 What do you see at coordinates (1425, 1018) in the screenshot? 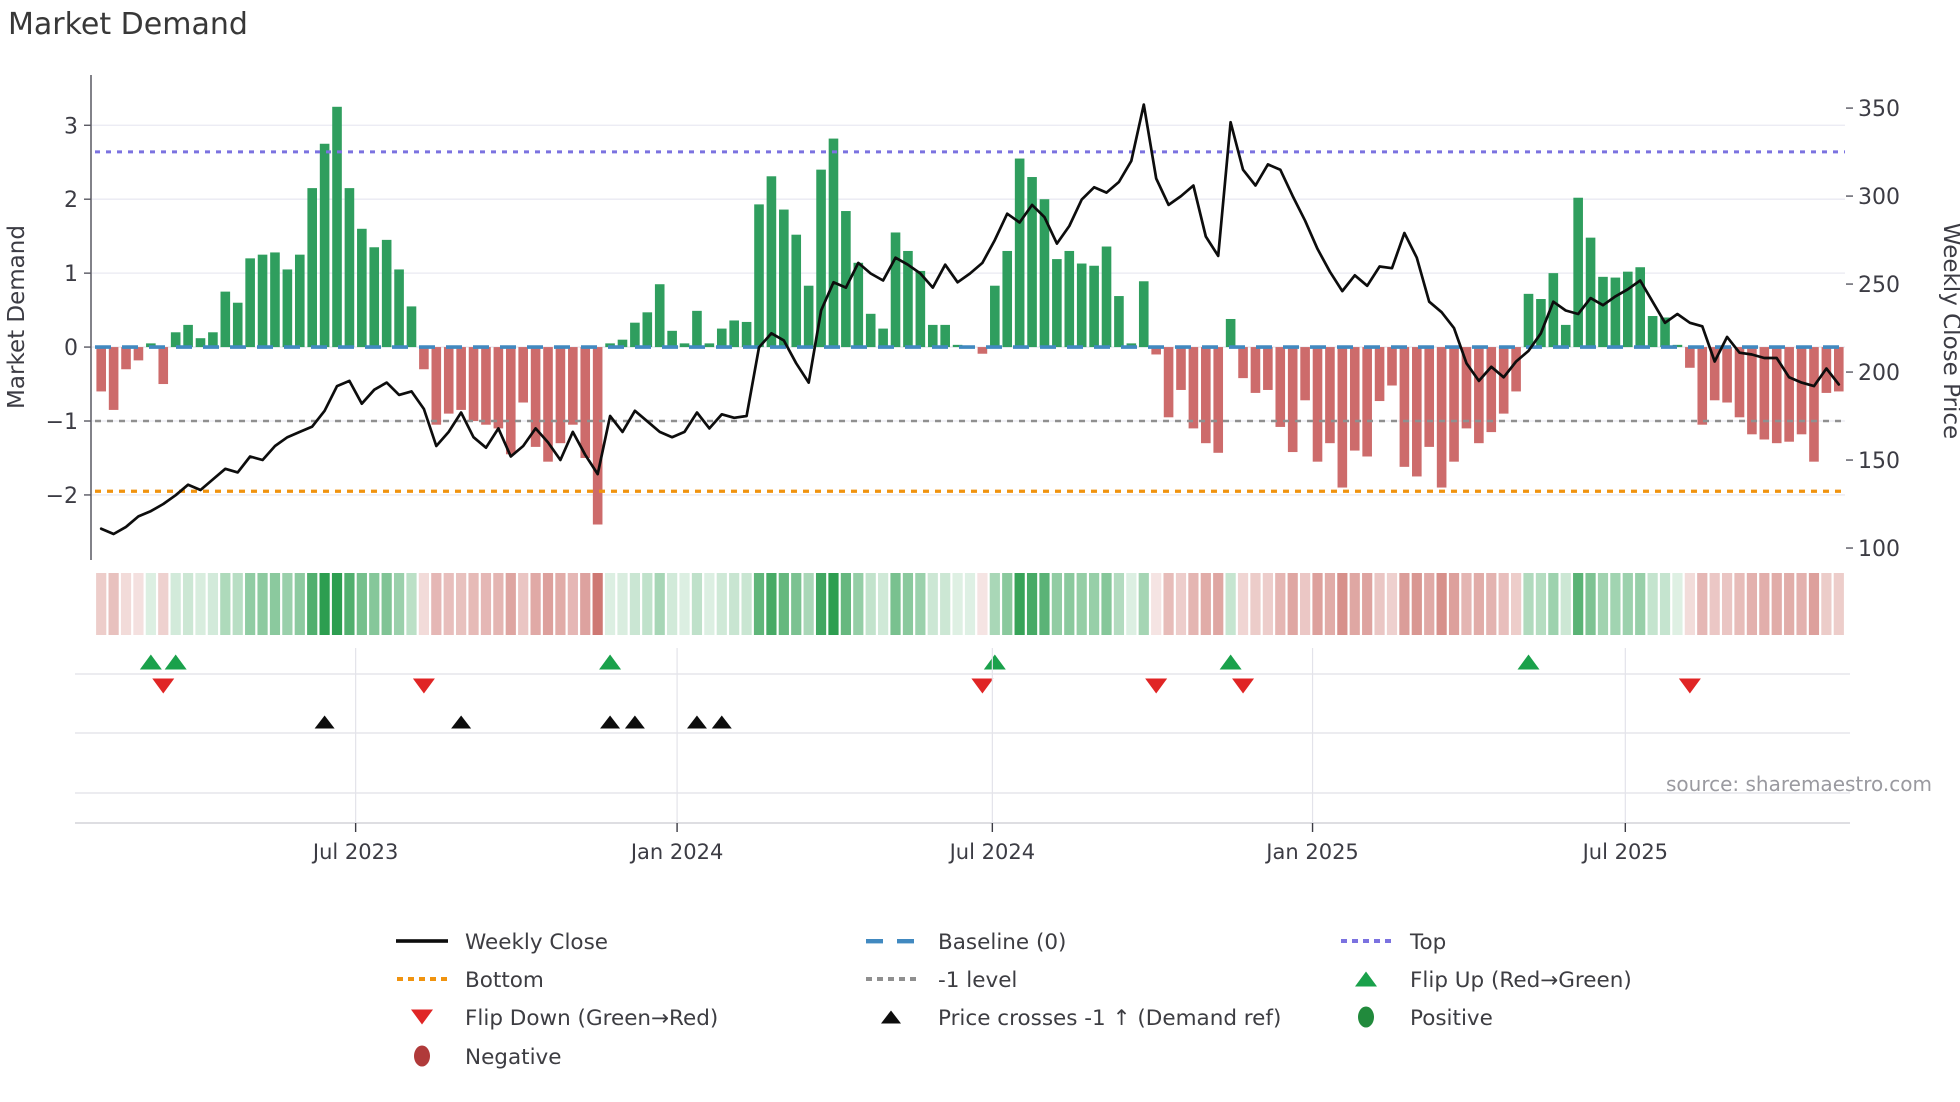
I see `legend-item: Positive` at bounding box center [1425, 1018].